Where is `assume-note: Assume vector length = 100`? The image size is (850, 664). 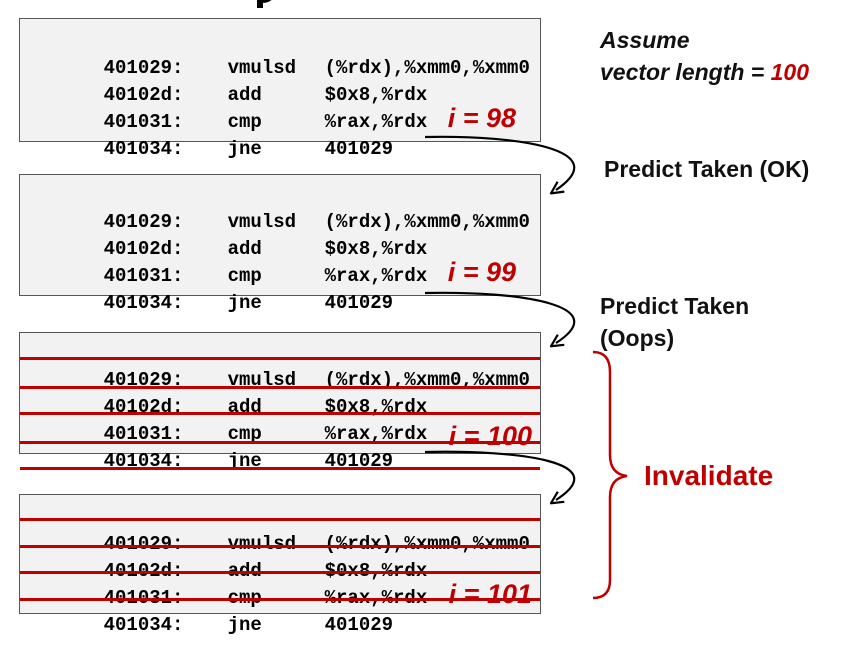
assume-note: Assume vector length = 100 is located at coordinates (704, 56).